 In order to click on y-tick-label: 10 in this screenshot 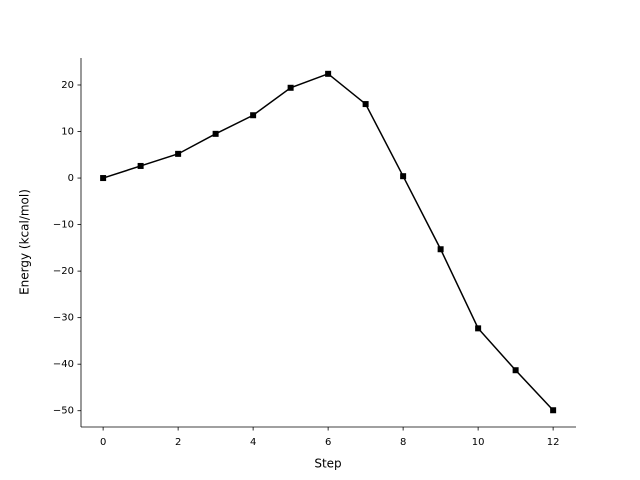, I will do `click(67, 132)`.